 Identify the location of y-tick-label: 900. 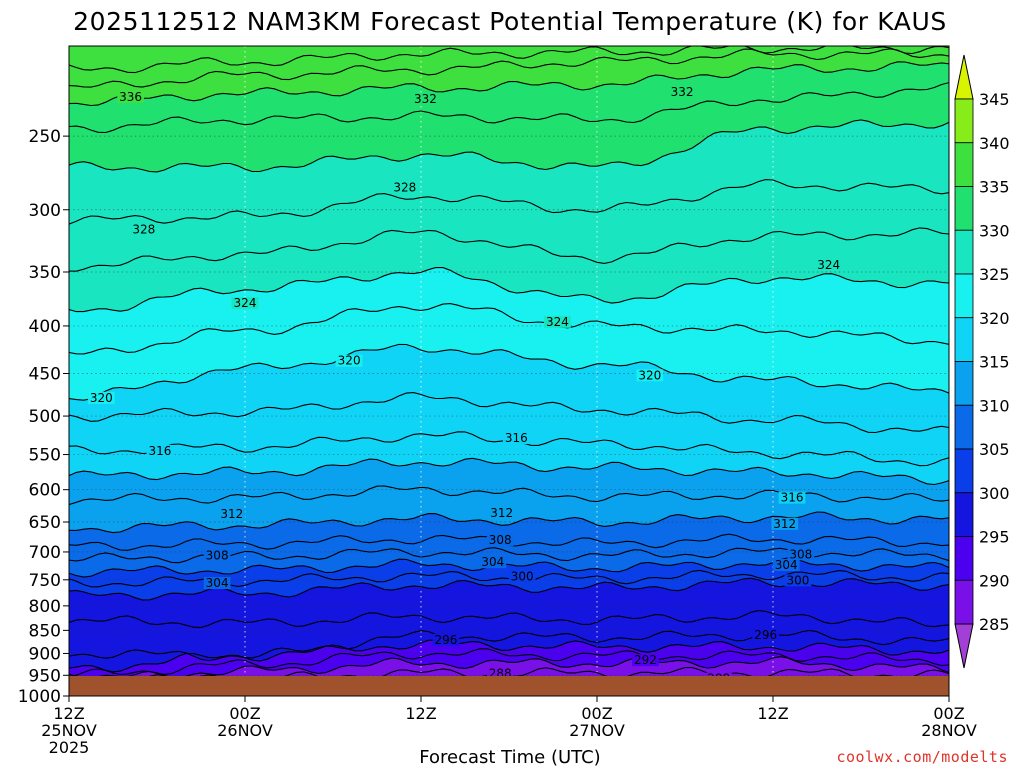
(45, 654).